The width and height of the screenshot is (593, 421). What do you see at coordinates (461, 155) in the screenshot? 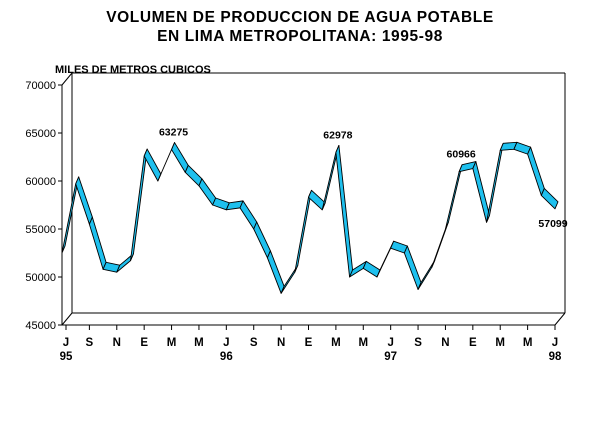
I see `value-annotation: 60966` at bounding box center [461, 155].